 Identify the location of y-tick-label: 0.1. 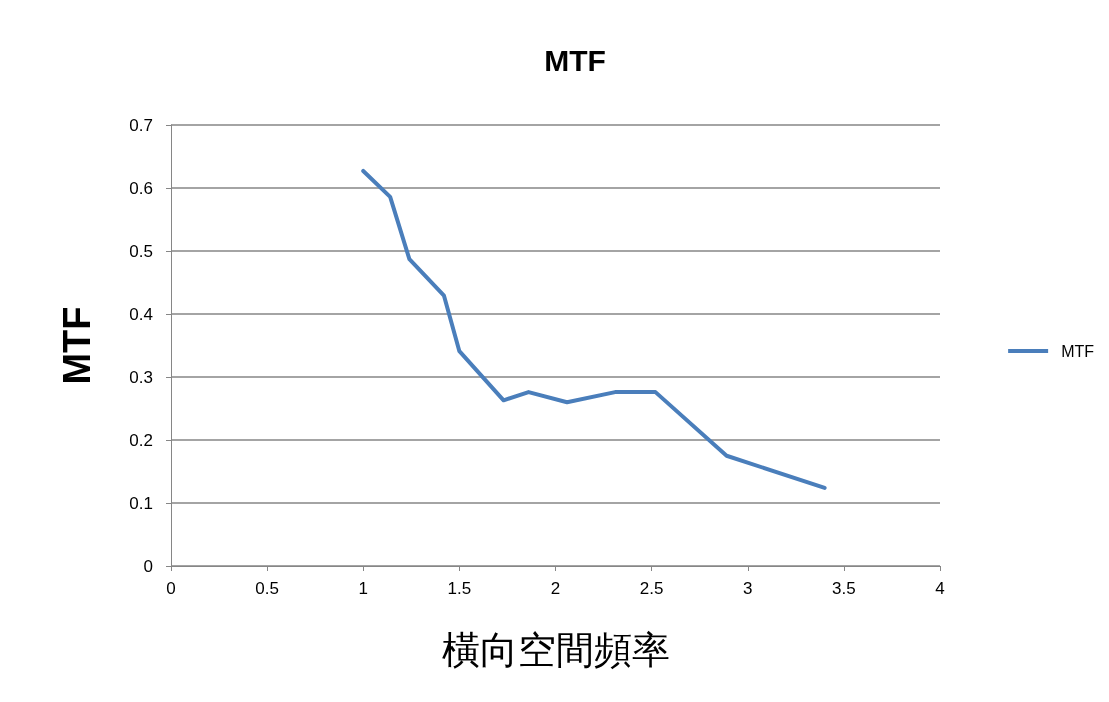
(141, 503).